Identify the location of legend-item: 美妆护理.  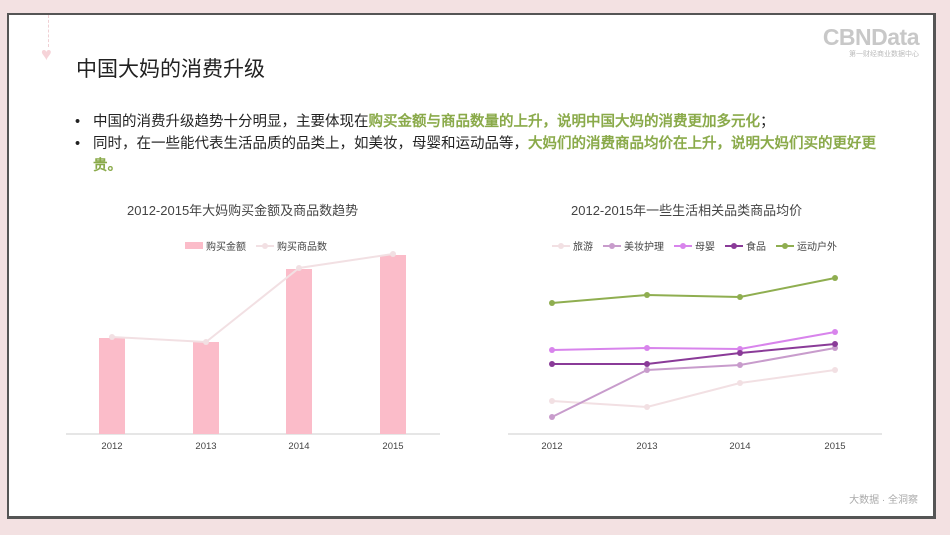
(633, 245).